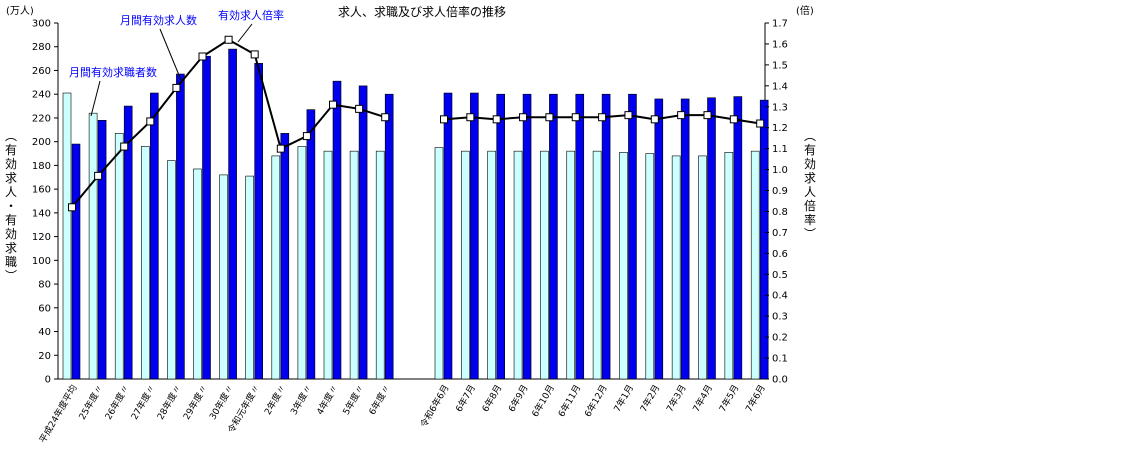 The width and height of the screenshot is (1131, 459). I want to click on category-label: 30年度〃, so click(222, 402).